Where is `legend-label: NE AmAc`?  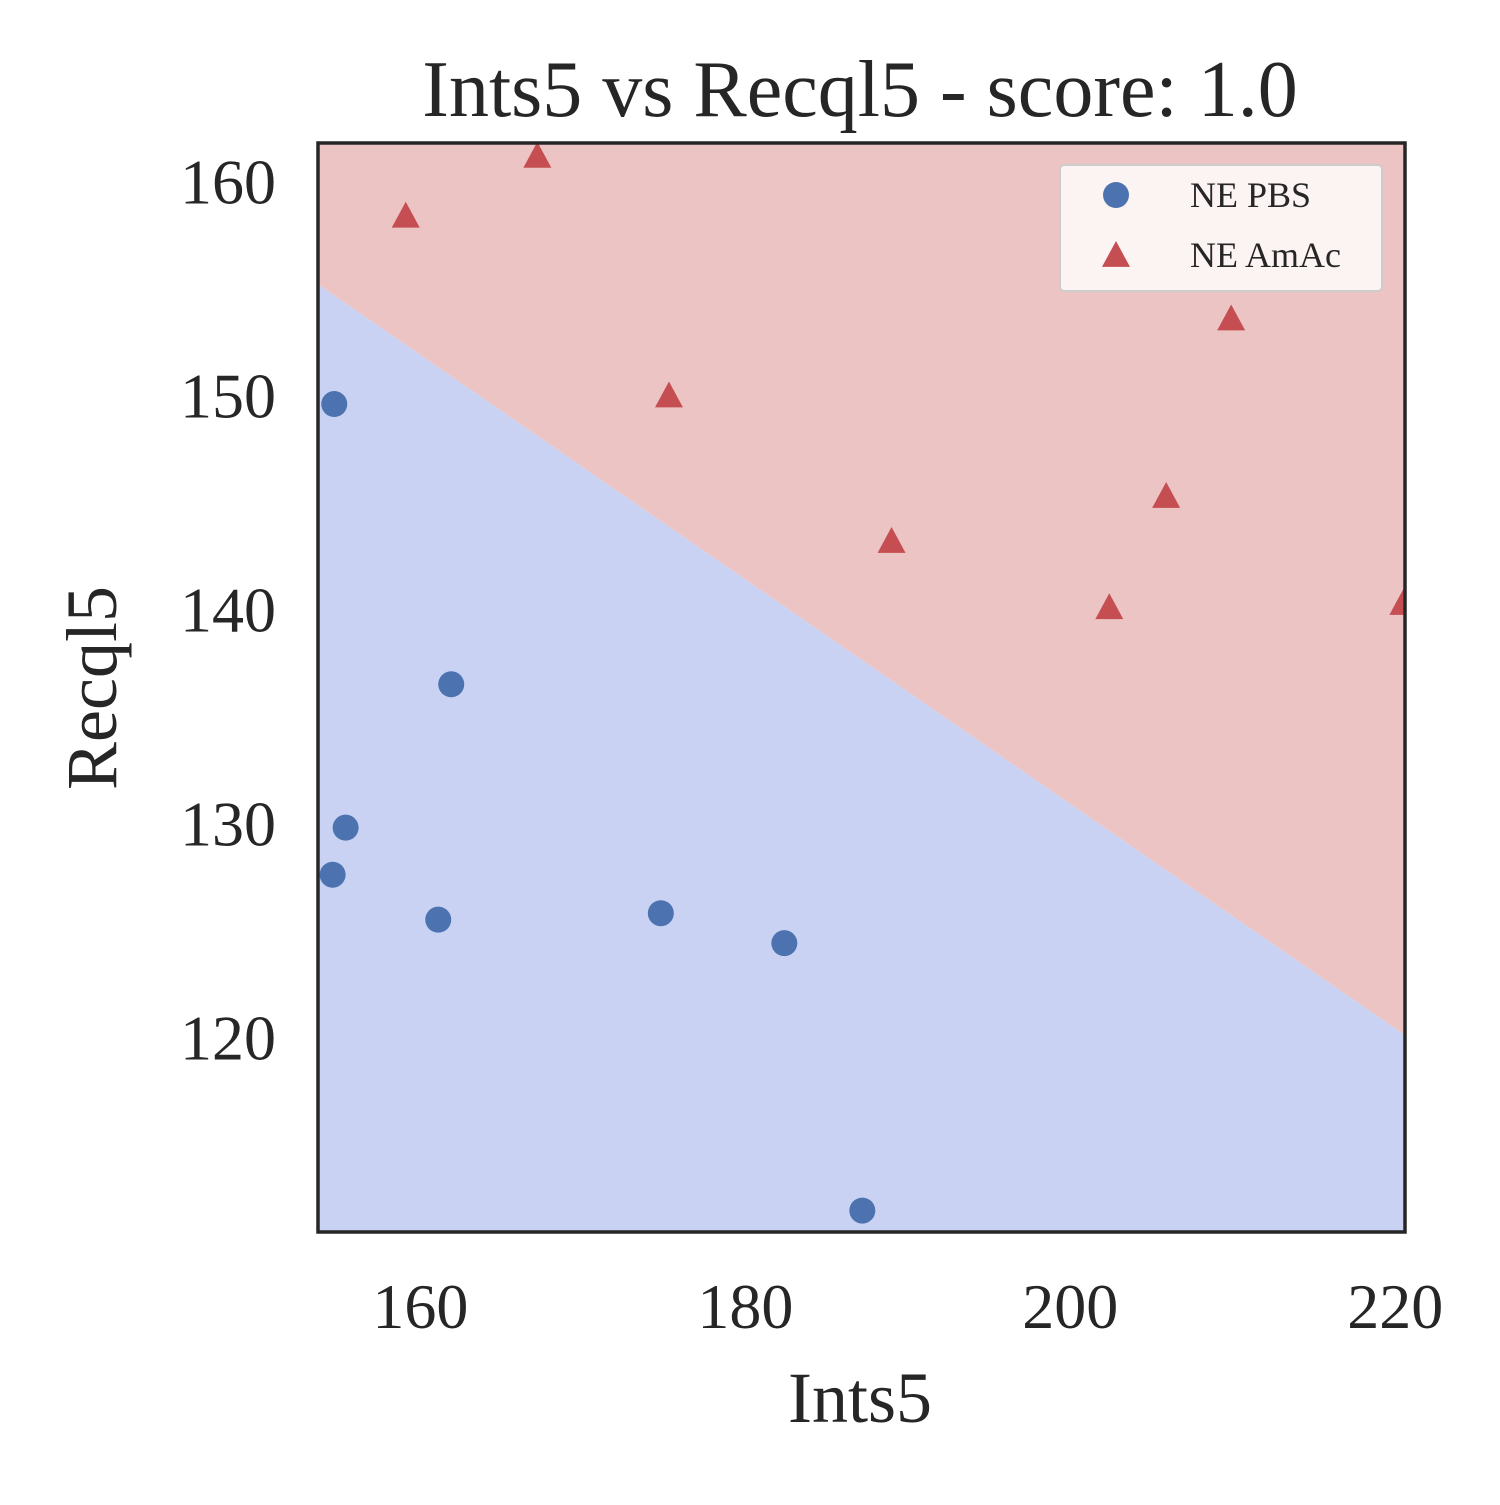 legend-label: NE AmAc is located at coordinates (1265, 255).